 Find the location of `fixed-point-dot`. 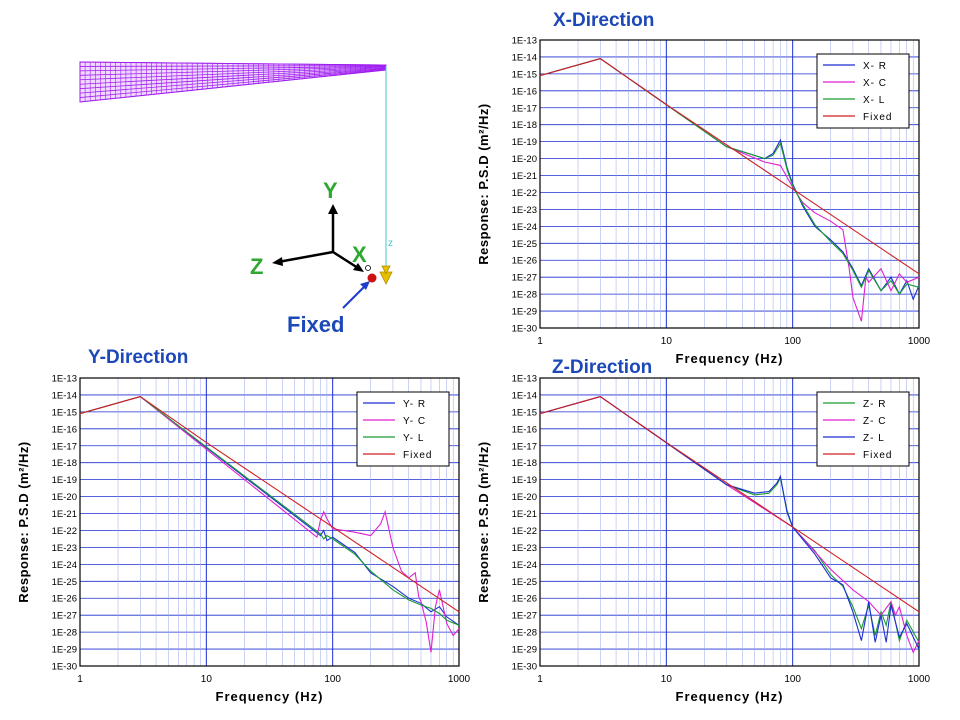

fixed-point-dot is located at coordinates (372, 278).